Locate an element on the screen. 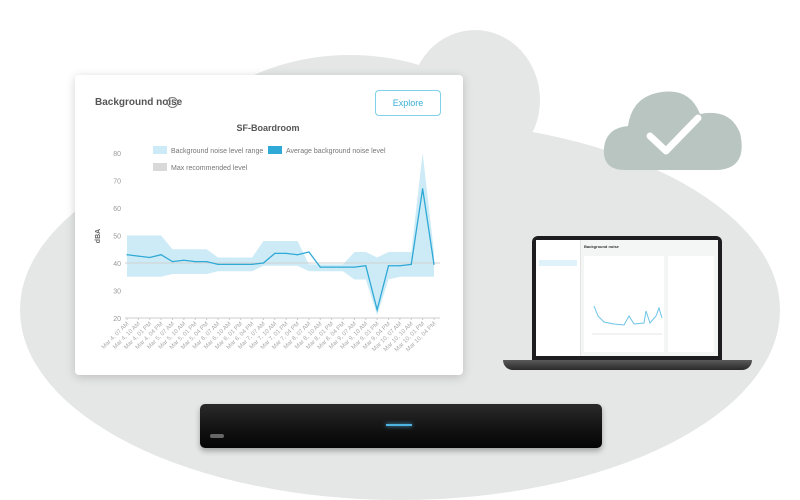  laptop-app: Background noise is located at coordinates (627, 298).